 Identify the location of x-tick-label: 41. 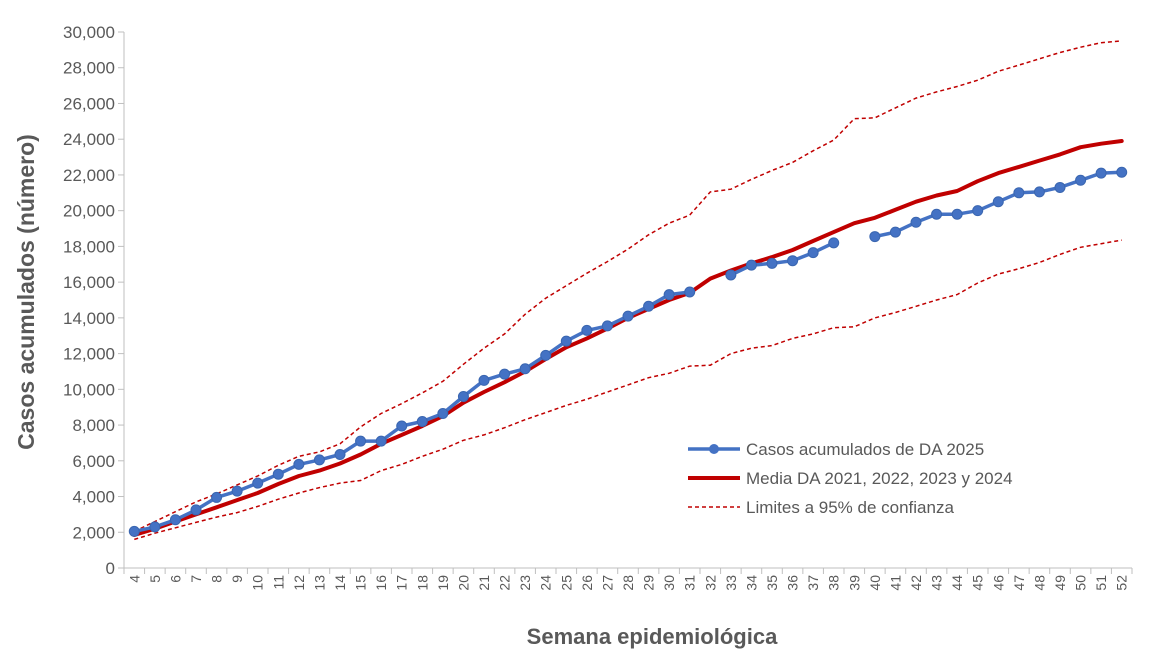
(895, 583).